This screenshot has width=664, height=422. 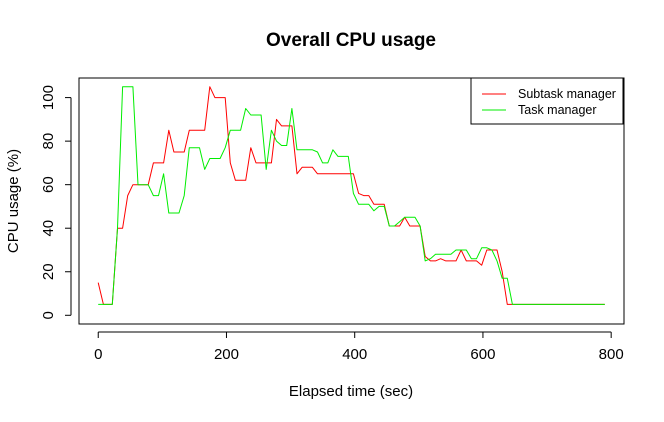 What do you see at coordinates (48, 184) in the screenshot?
I see `y-tick-label: 60` at bounding box center [48, 184].